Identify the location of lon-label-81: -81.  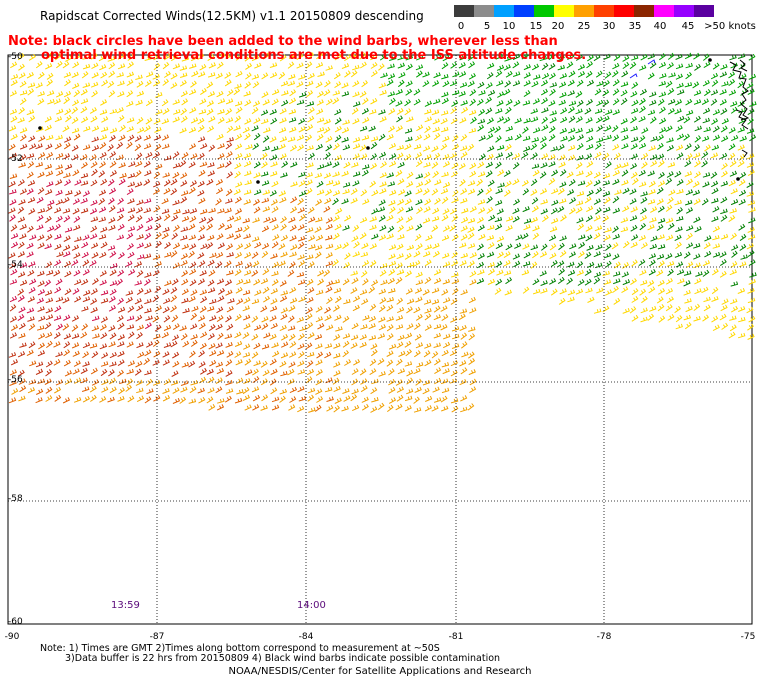
(456, 637).